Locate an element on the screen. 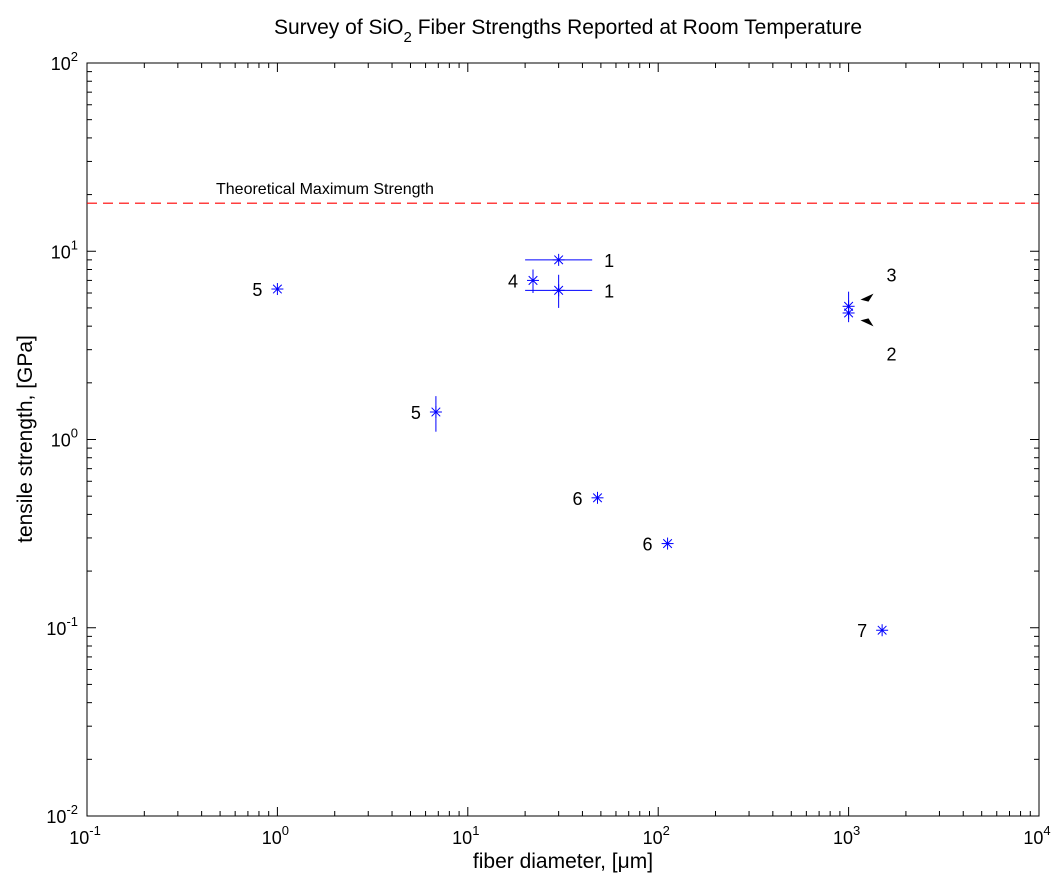 Image resolution: width=1060 pixels, height=883 pixels. x-tick-label: 10³ is located at coordinates (846, 835).